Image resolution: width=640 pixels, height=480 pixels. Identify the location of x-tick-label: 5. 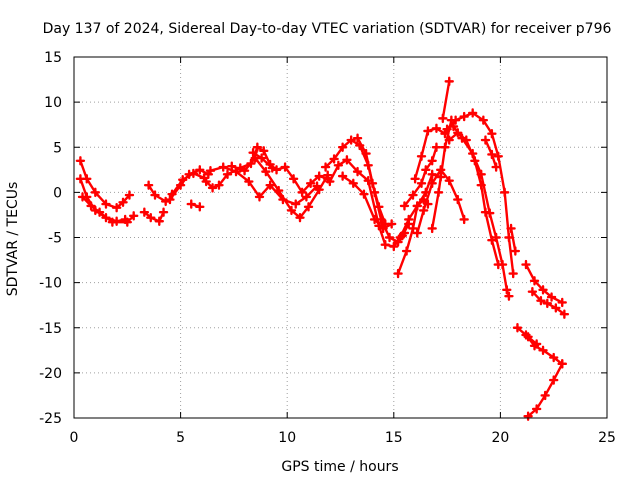
(180, 438).